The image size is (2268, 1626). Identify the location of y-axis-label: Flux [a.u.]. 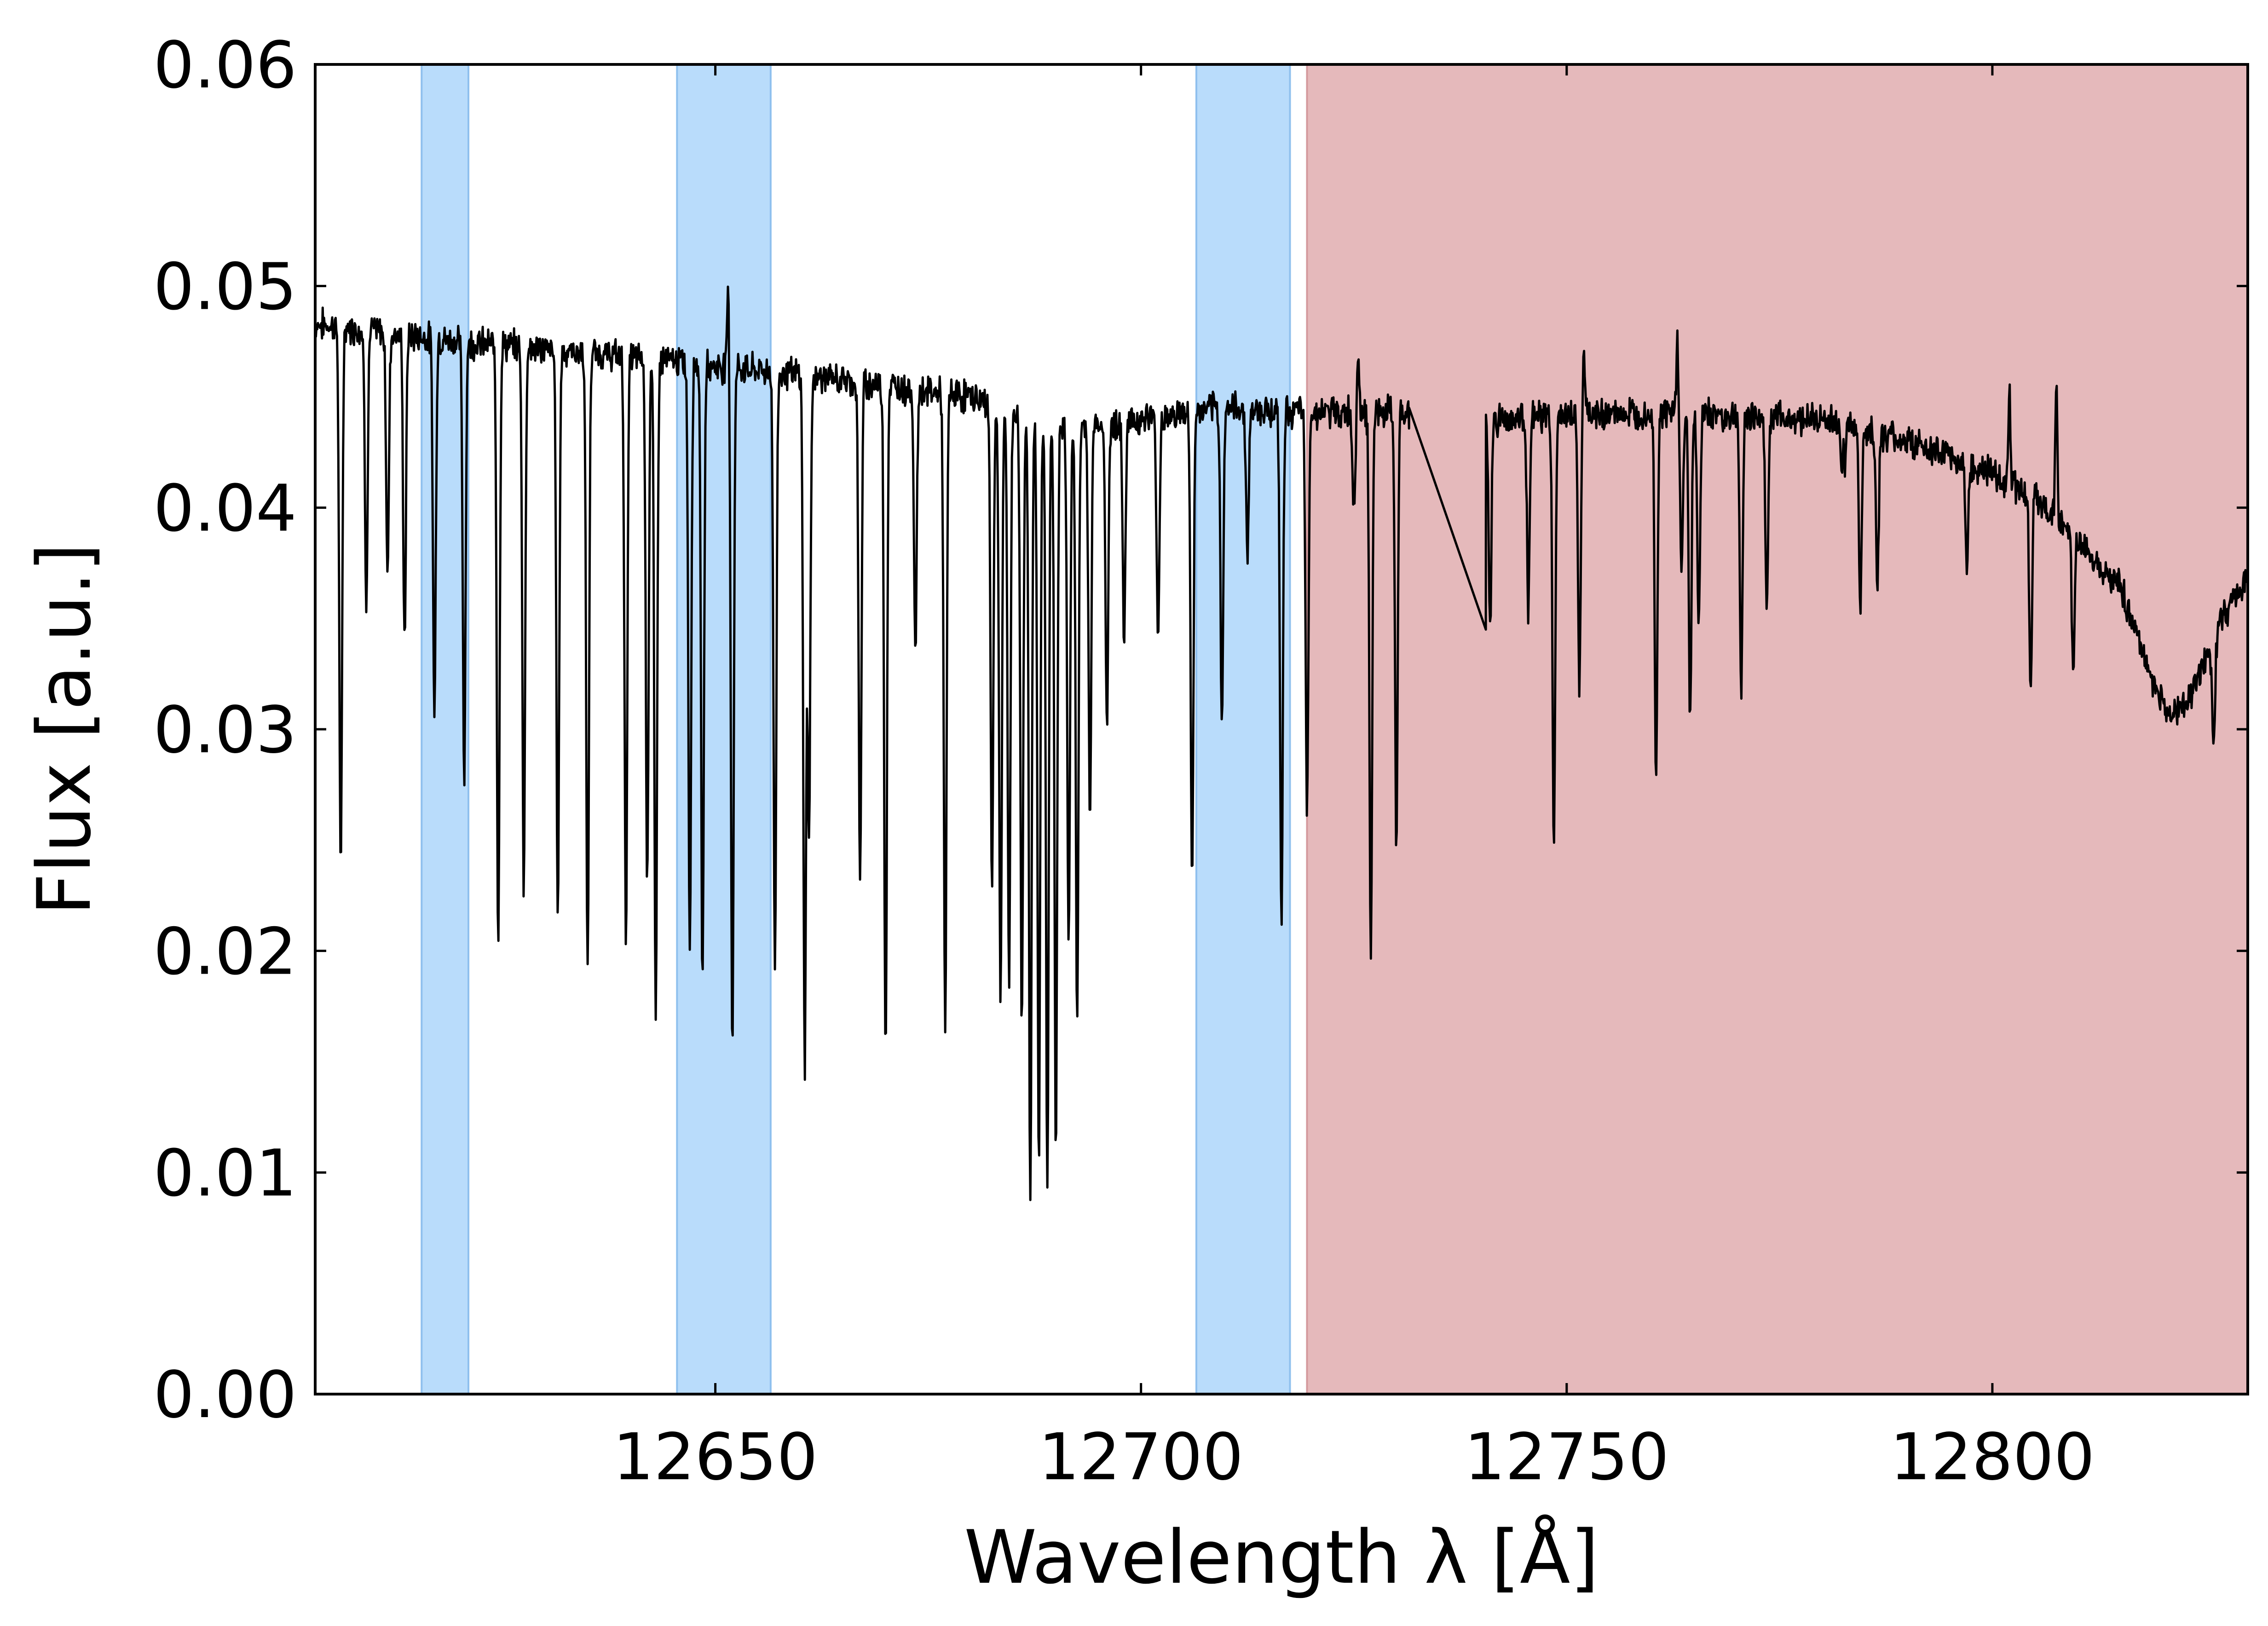
(64, 729).